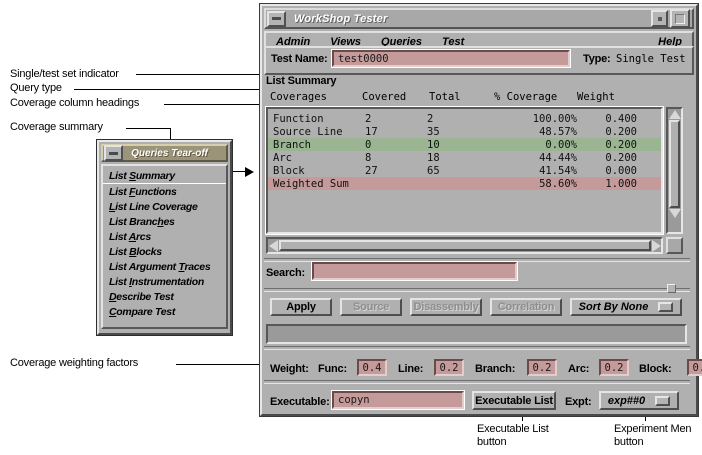 The image size is (702, 455). Describe the element at coordinates (464, 157) in the screenshot. I see `table-row: Arc 8 18 44.44% 0.200` at that location.